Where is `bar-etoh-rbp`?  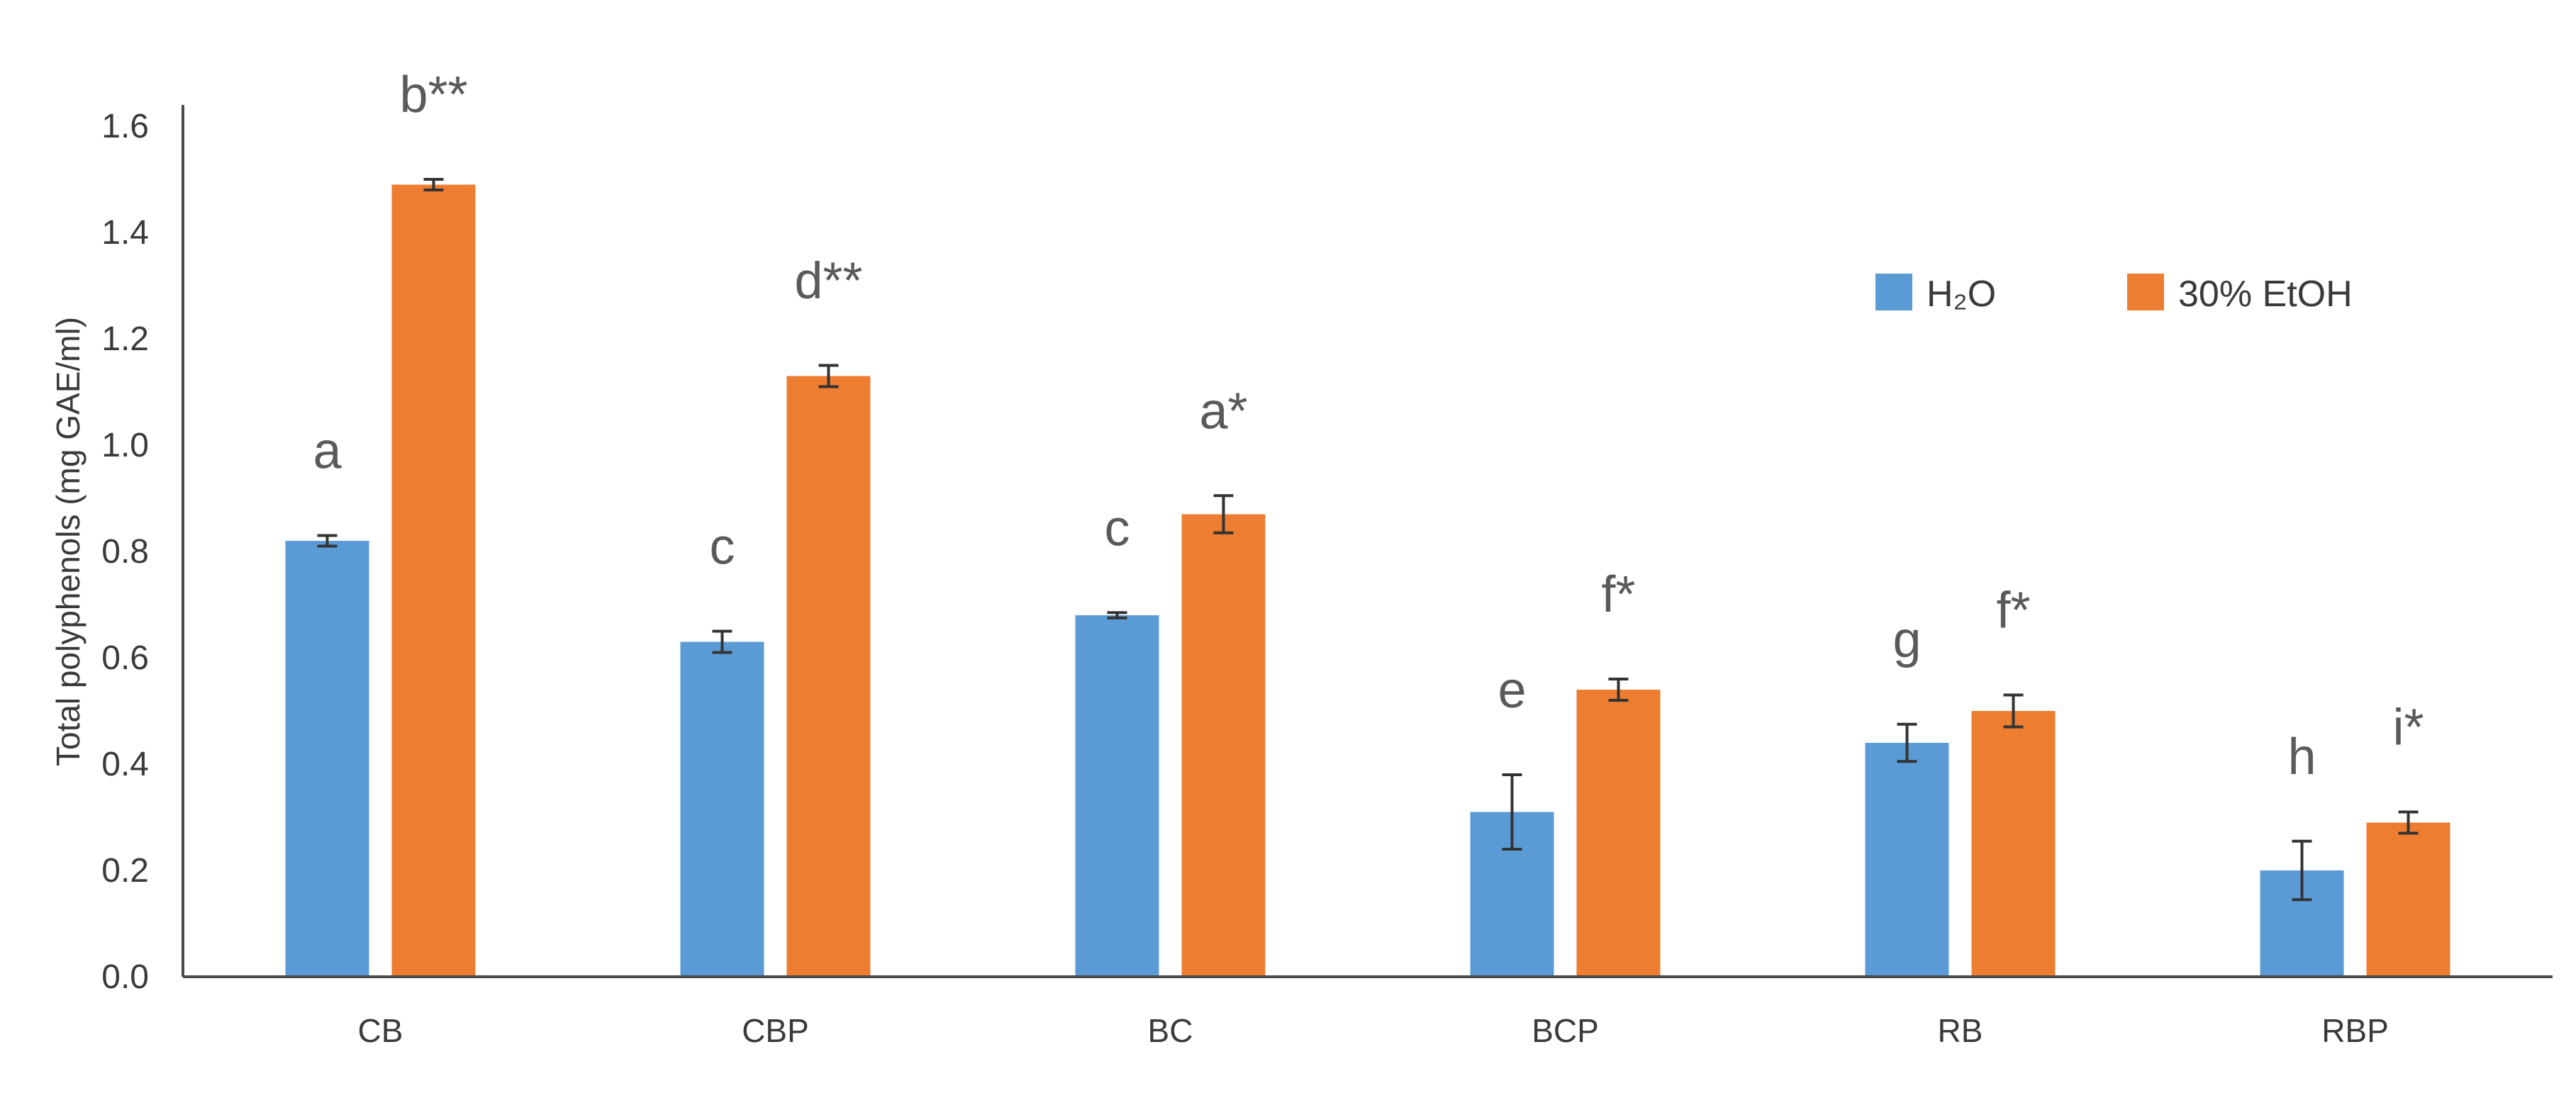
bar-etoh-rbp is located at coordinates (2408, 899).